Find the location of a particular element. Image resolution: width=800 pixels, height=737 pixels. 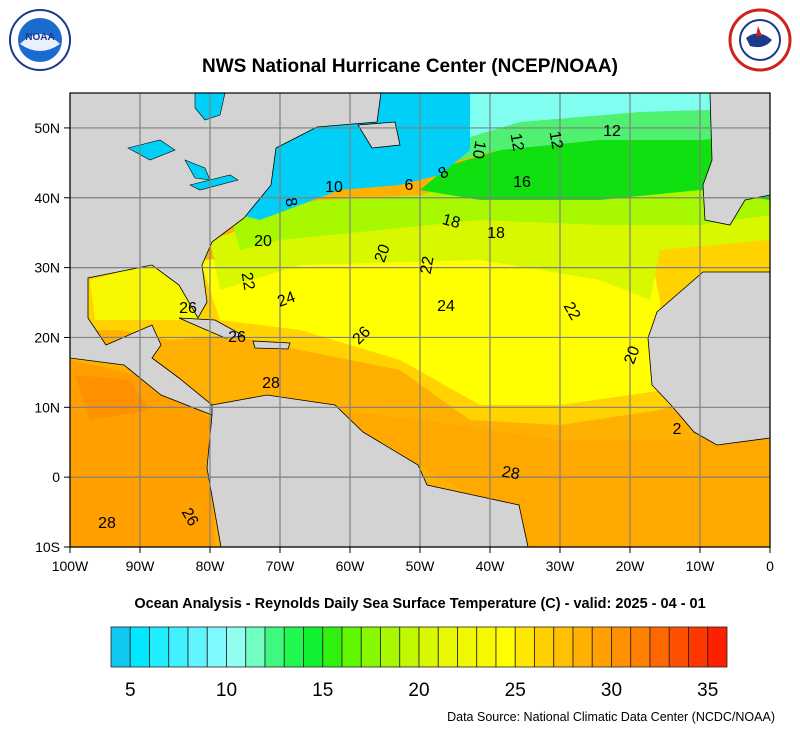

svg-text: NOAA is located at coordinates (39, 37).